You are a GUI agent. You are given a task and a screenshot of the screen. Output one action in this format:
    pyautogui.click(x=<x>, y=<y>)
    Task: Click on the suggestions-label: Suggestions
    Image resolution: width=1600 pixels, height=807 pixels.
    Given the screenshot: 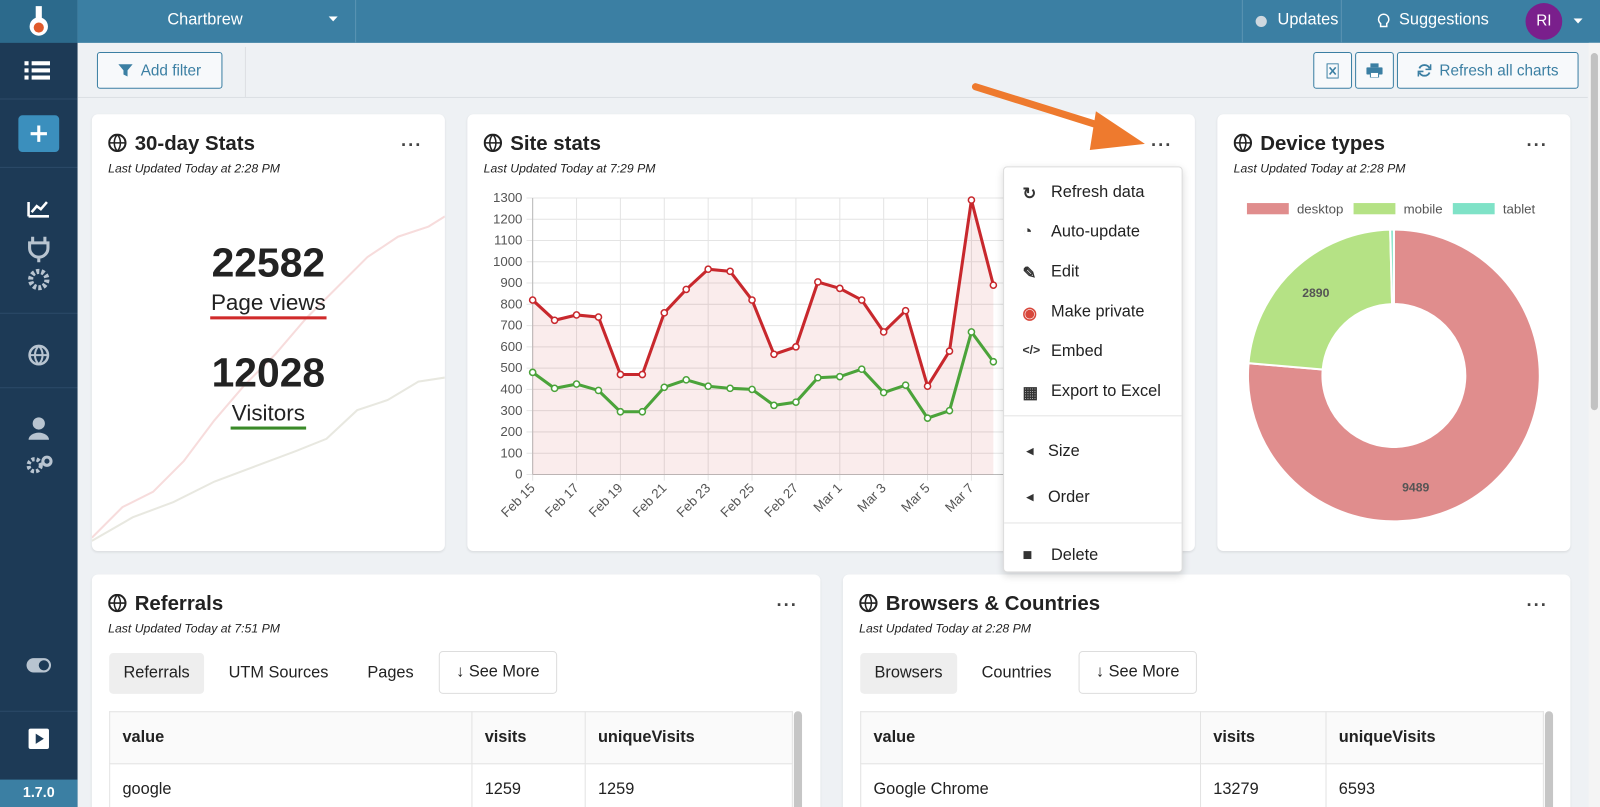 What is the action you would take?
    pyautogui.click(x=1443, y=20)
    